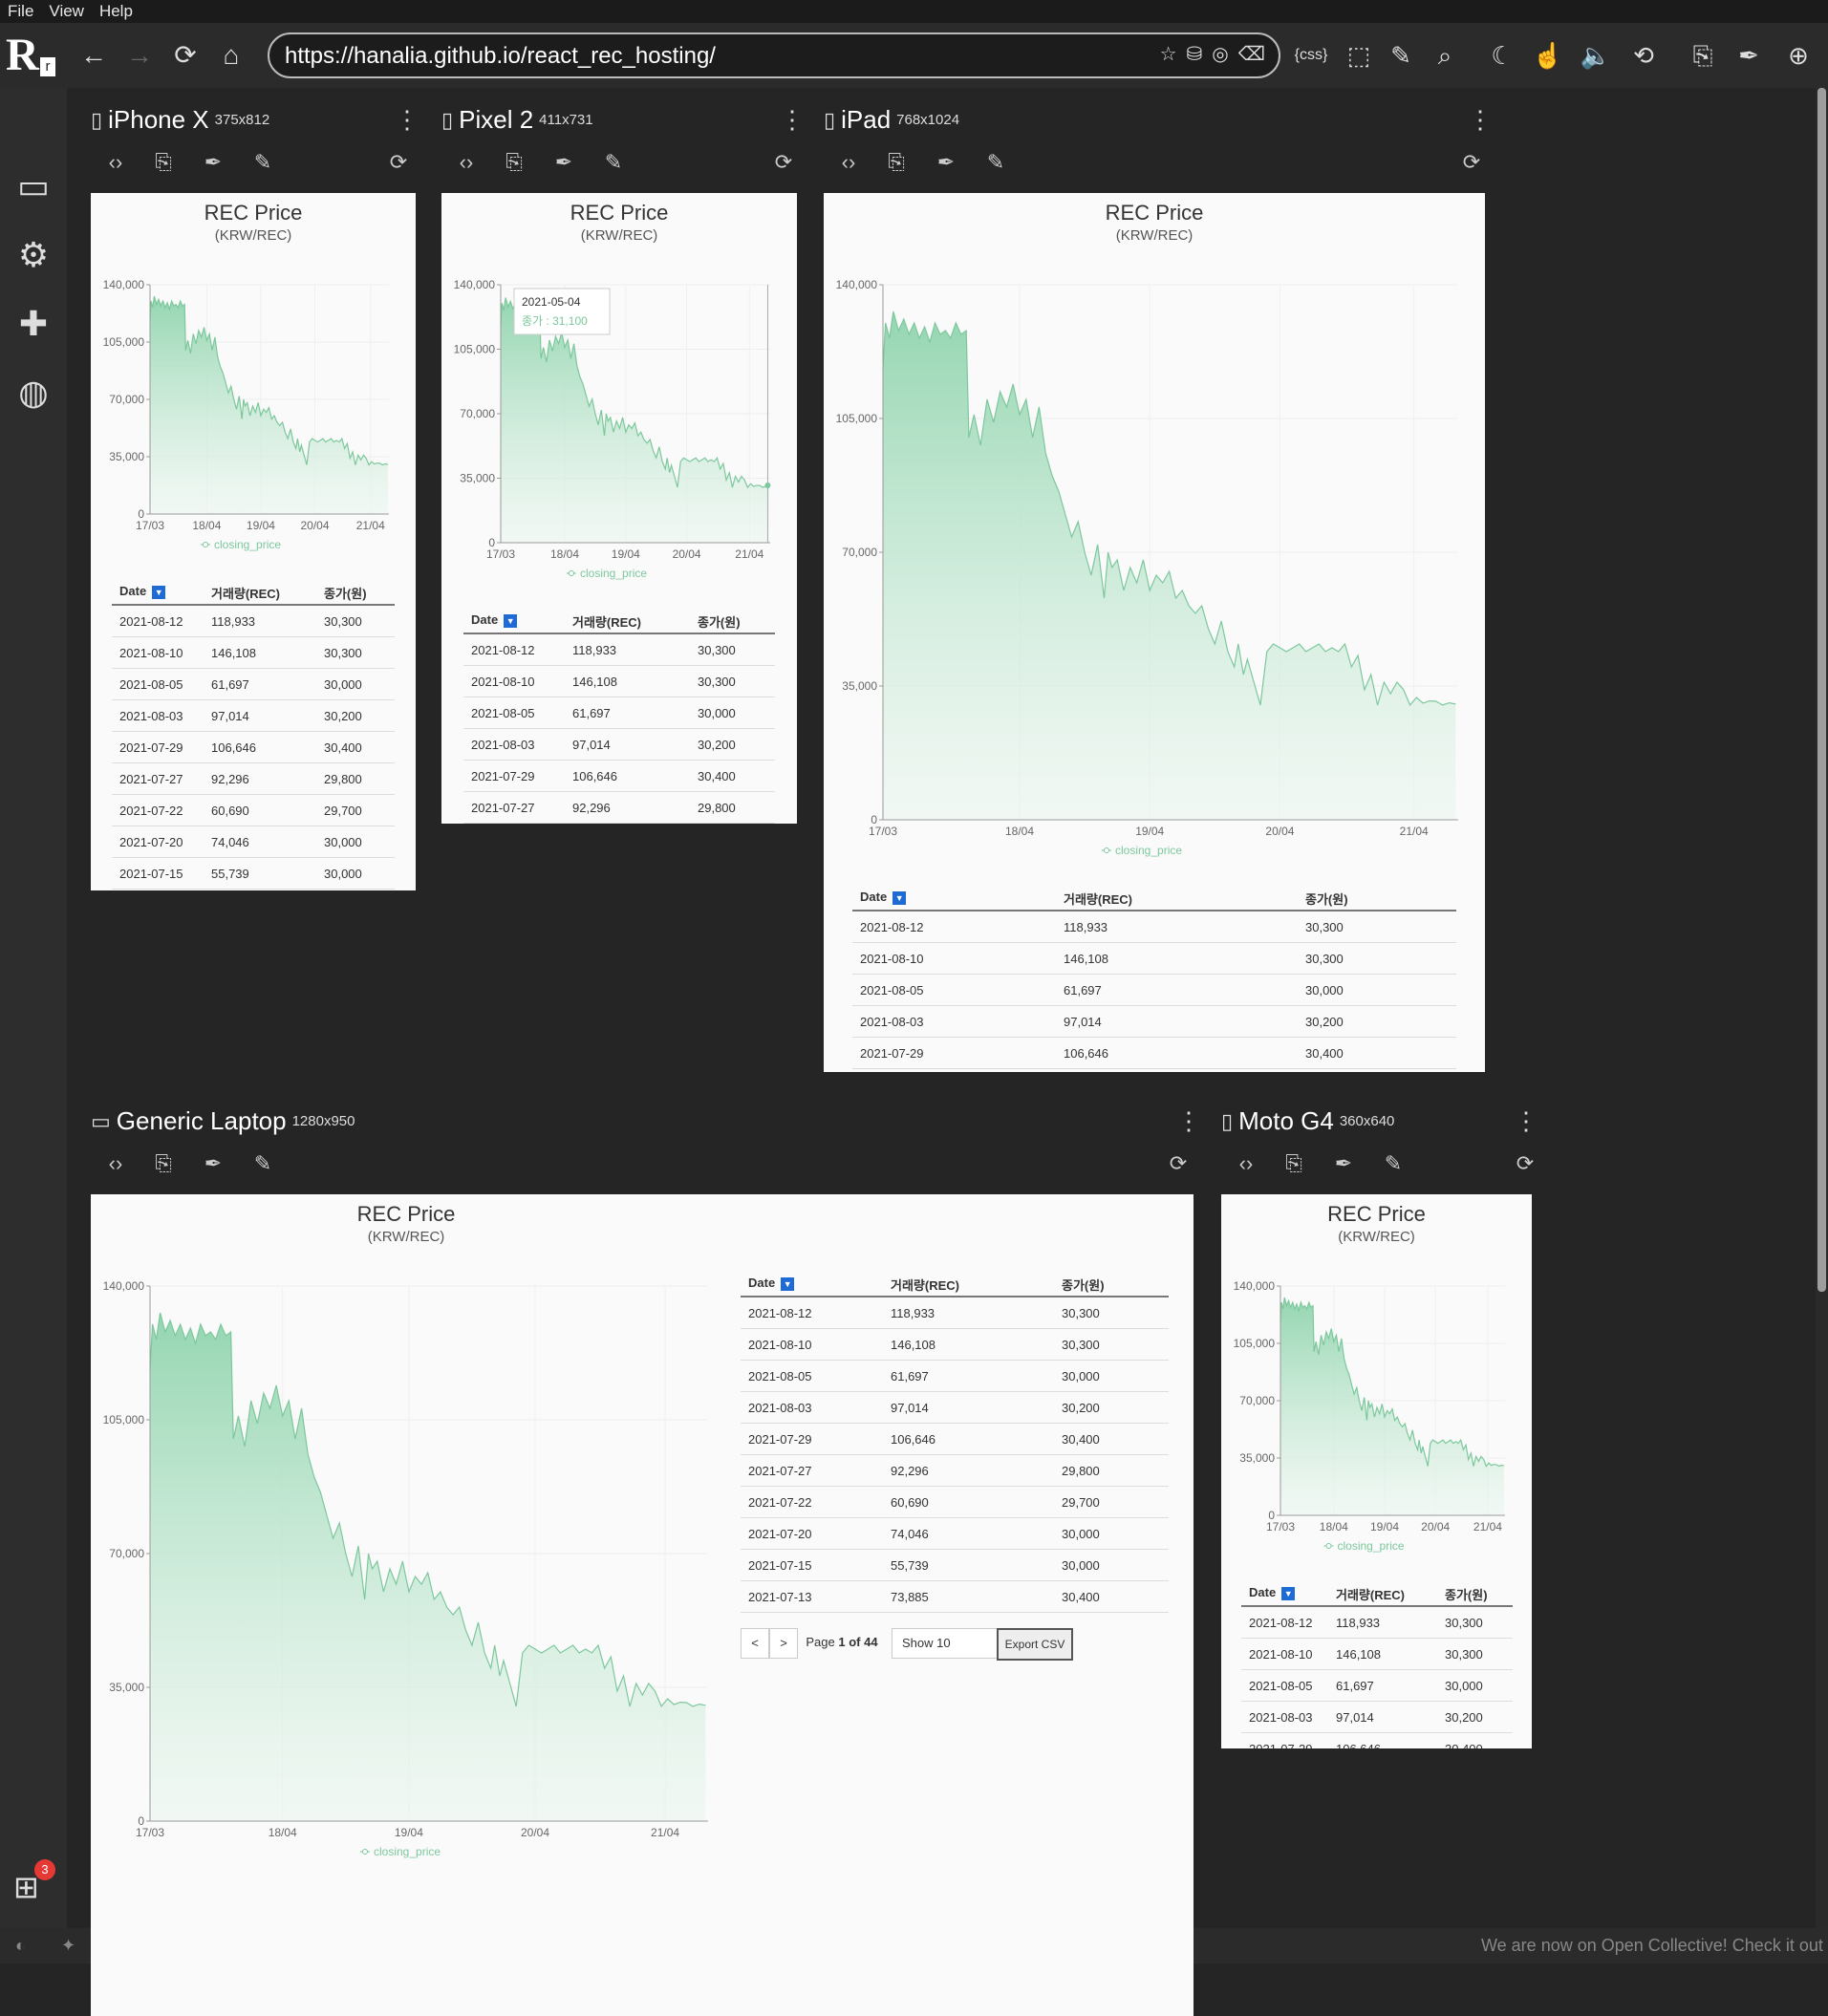  What do you see at coordinates (1821, 690) in the screenshot?
I see `scrollbar-thumb` at bounding box center [1821, 690].